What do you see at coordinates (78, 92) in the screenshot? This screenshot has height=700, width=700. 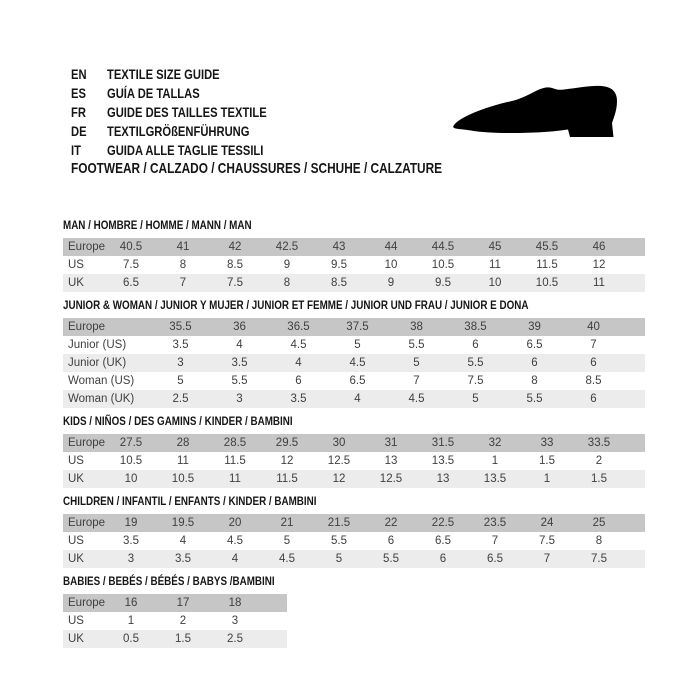 I see `lang-code: ES` at bounding box center [78, 92].